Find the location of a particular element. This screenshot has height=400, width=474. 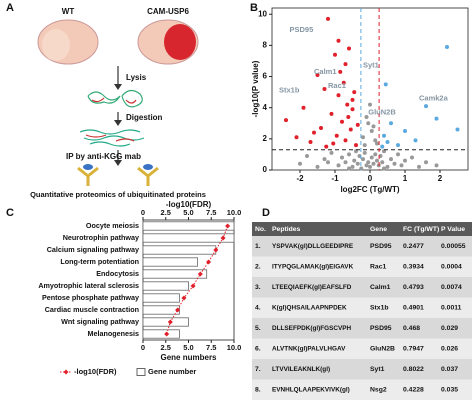

category-label: Melanogenesis is located at coordinates (113, 333).